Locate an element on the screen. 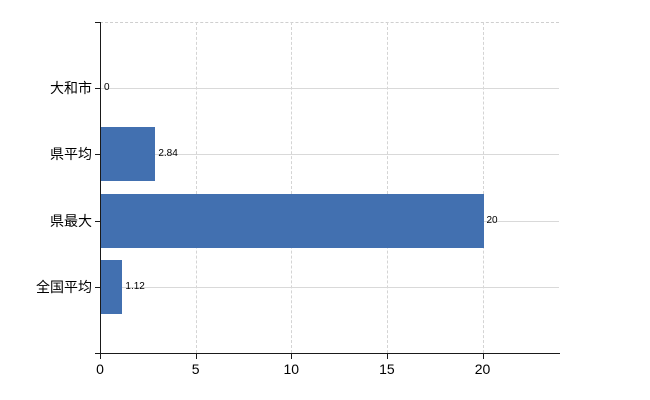 This screenshot has width=650, height=400. category-label: 県最大 is located at coordinates (71, 220).